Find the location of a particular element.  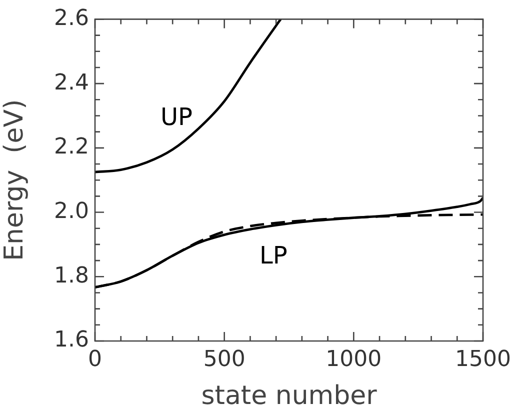

x-tick-label: 1500 is located at coordinates (483, 359).